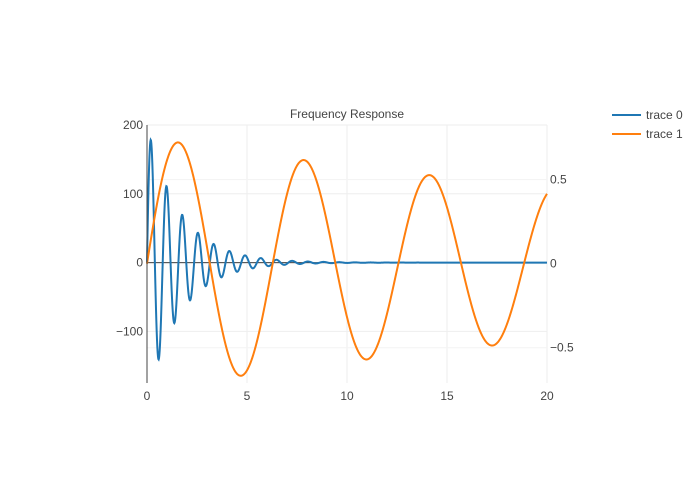  What do you see at coordinates (447, 396) in the screenshot?
I see `x-tick-label: 15` at bounding box center [447, 396].